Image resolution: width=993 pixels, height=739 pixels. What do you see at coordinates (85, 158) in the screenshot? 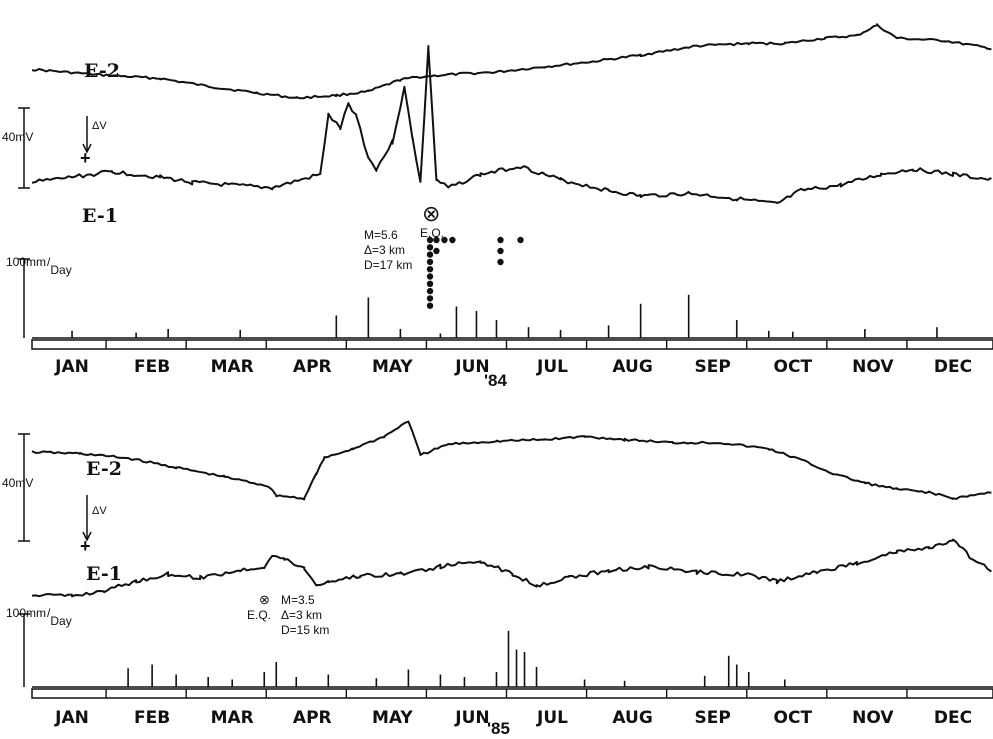
I see `polarity-label-1984: +` at bounding box center [85, 158].